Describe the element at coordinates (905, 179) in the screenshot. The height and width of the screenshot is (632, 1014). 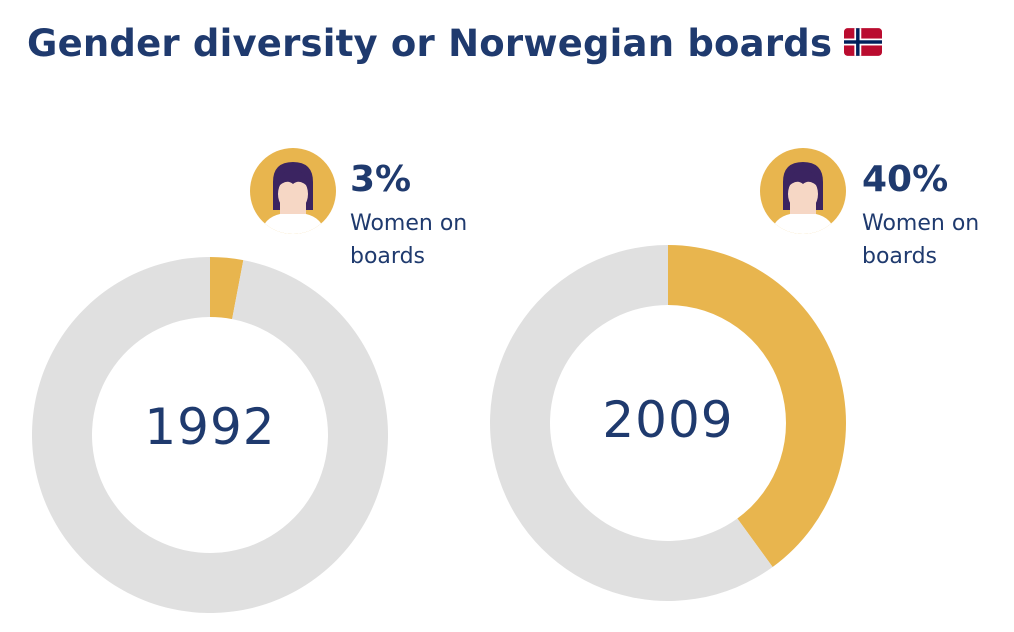
I see `stat-value-2009: 40%` at that location.